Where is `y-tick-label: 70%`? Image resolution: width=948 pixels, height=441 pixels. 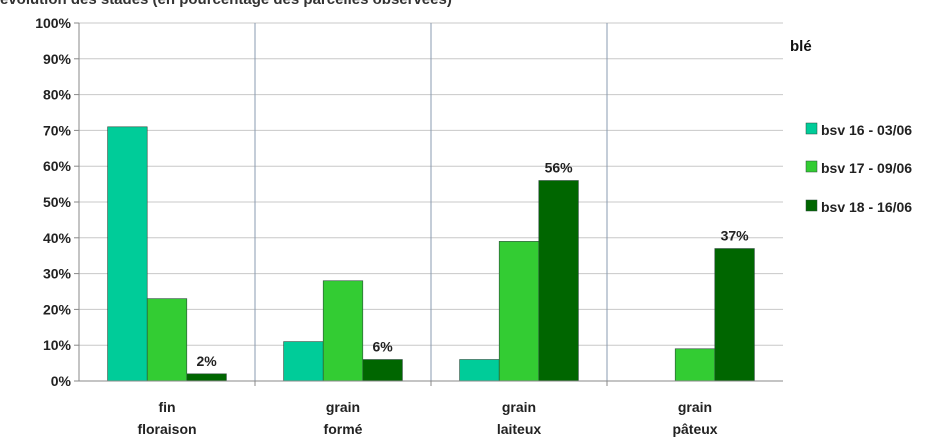
y-tick-label: 70% is located at coordinates (57, 130).